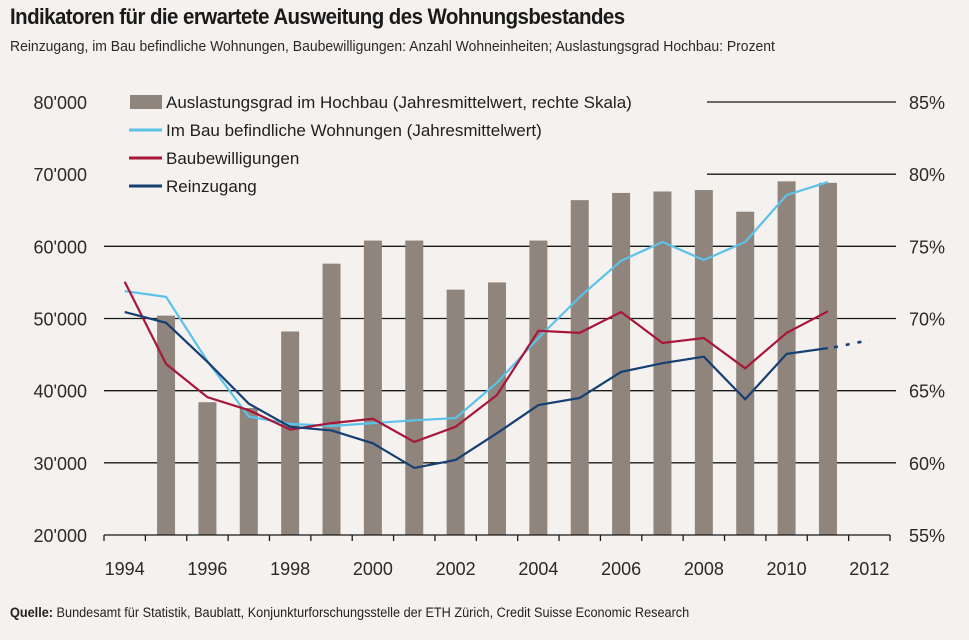  What do you see at coordinates (61, 103) in the screenshot?
I see `y-left-tick-label: 80'000` at bounding box center [61, 103].